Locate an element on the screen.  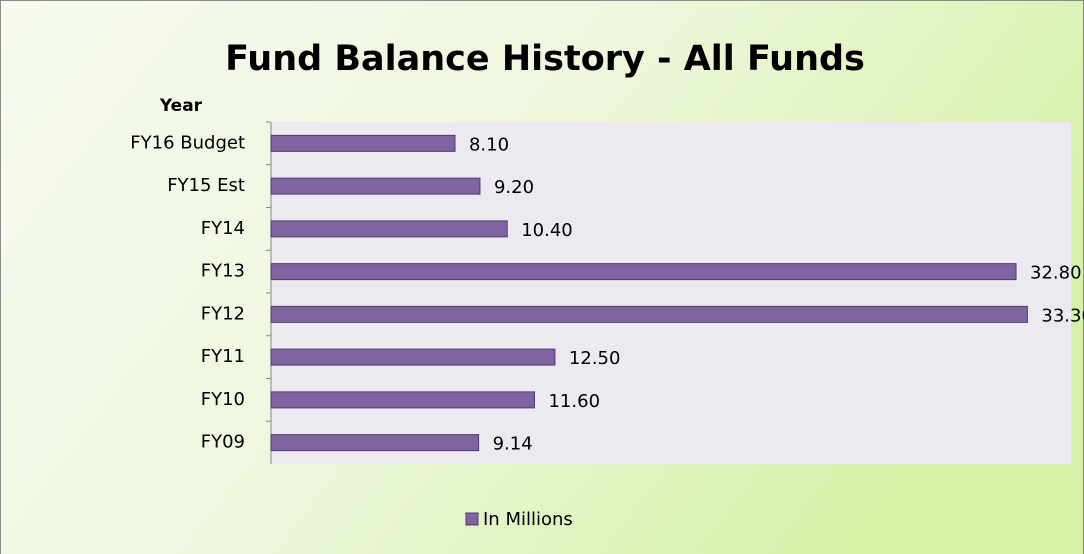
y-tick-label: FY13 is located at coordinates (223, 271).